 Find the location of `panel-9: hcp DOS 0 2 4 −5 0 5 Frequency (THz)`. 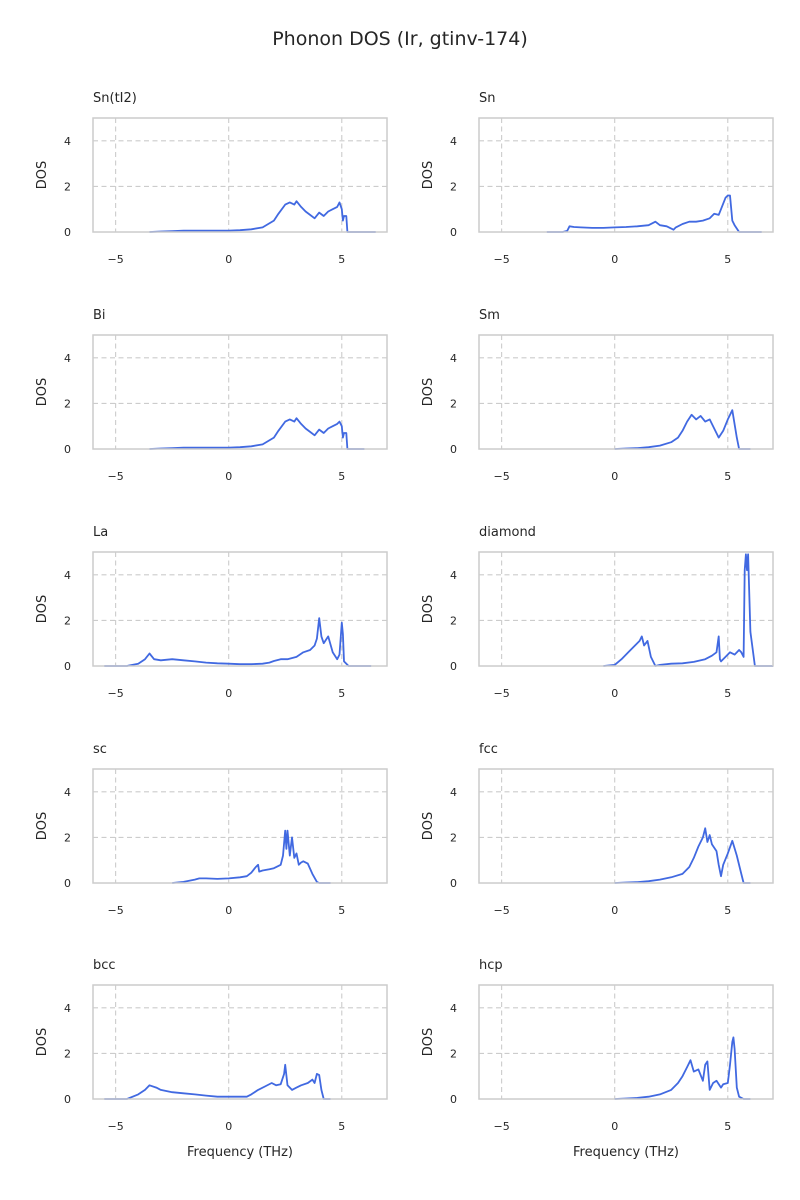

panel-9: hcp DOS 0 2 4 −5 0 5 Frequency (THz) is located at coordinates (597, 1059).